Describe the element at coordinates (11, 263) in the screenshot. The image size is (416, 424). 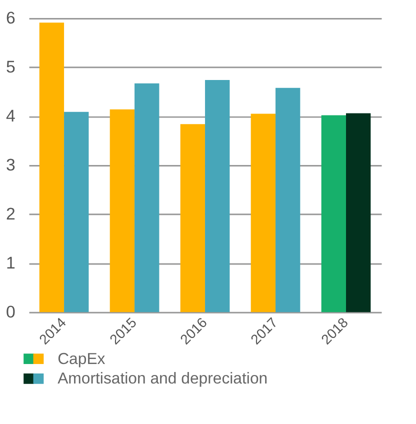
I see `y-tick-label: 1` at that location.